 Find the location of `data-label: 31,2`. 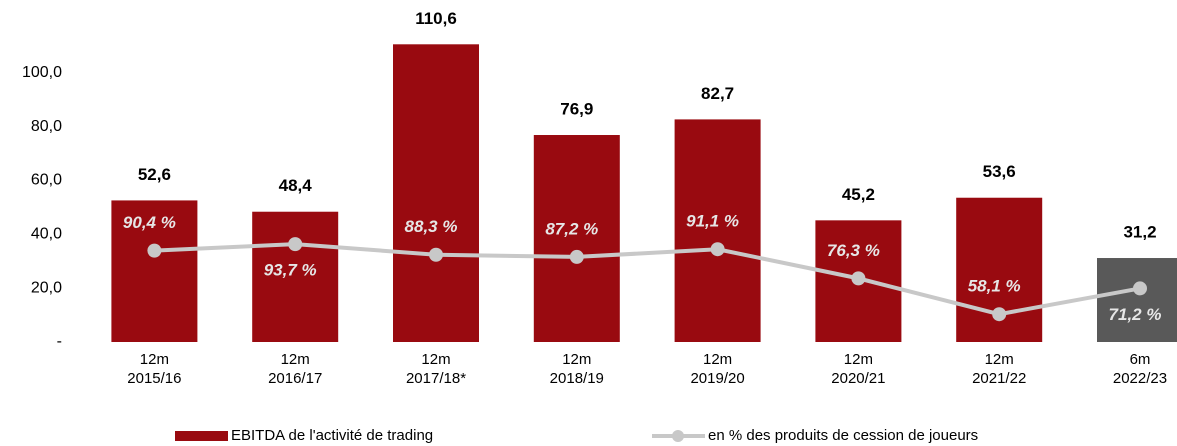

data-label: 31,2 is located at coordinates (1139, 232).